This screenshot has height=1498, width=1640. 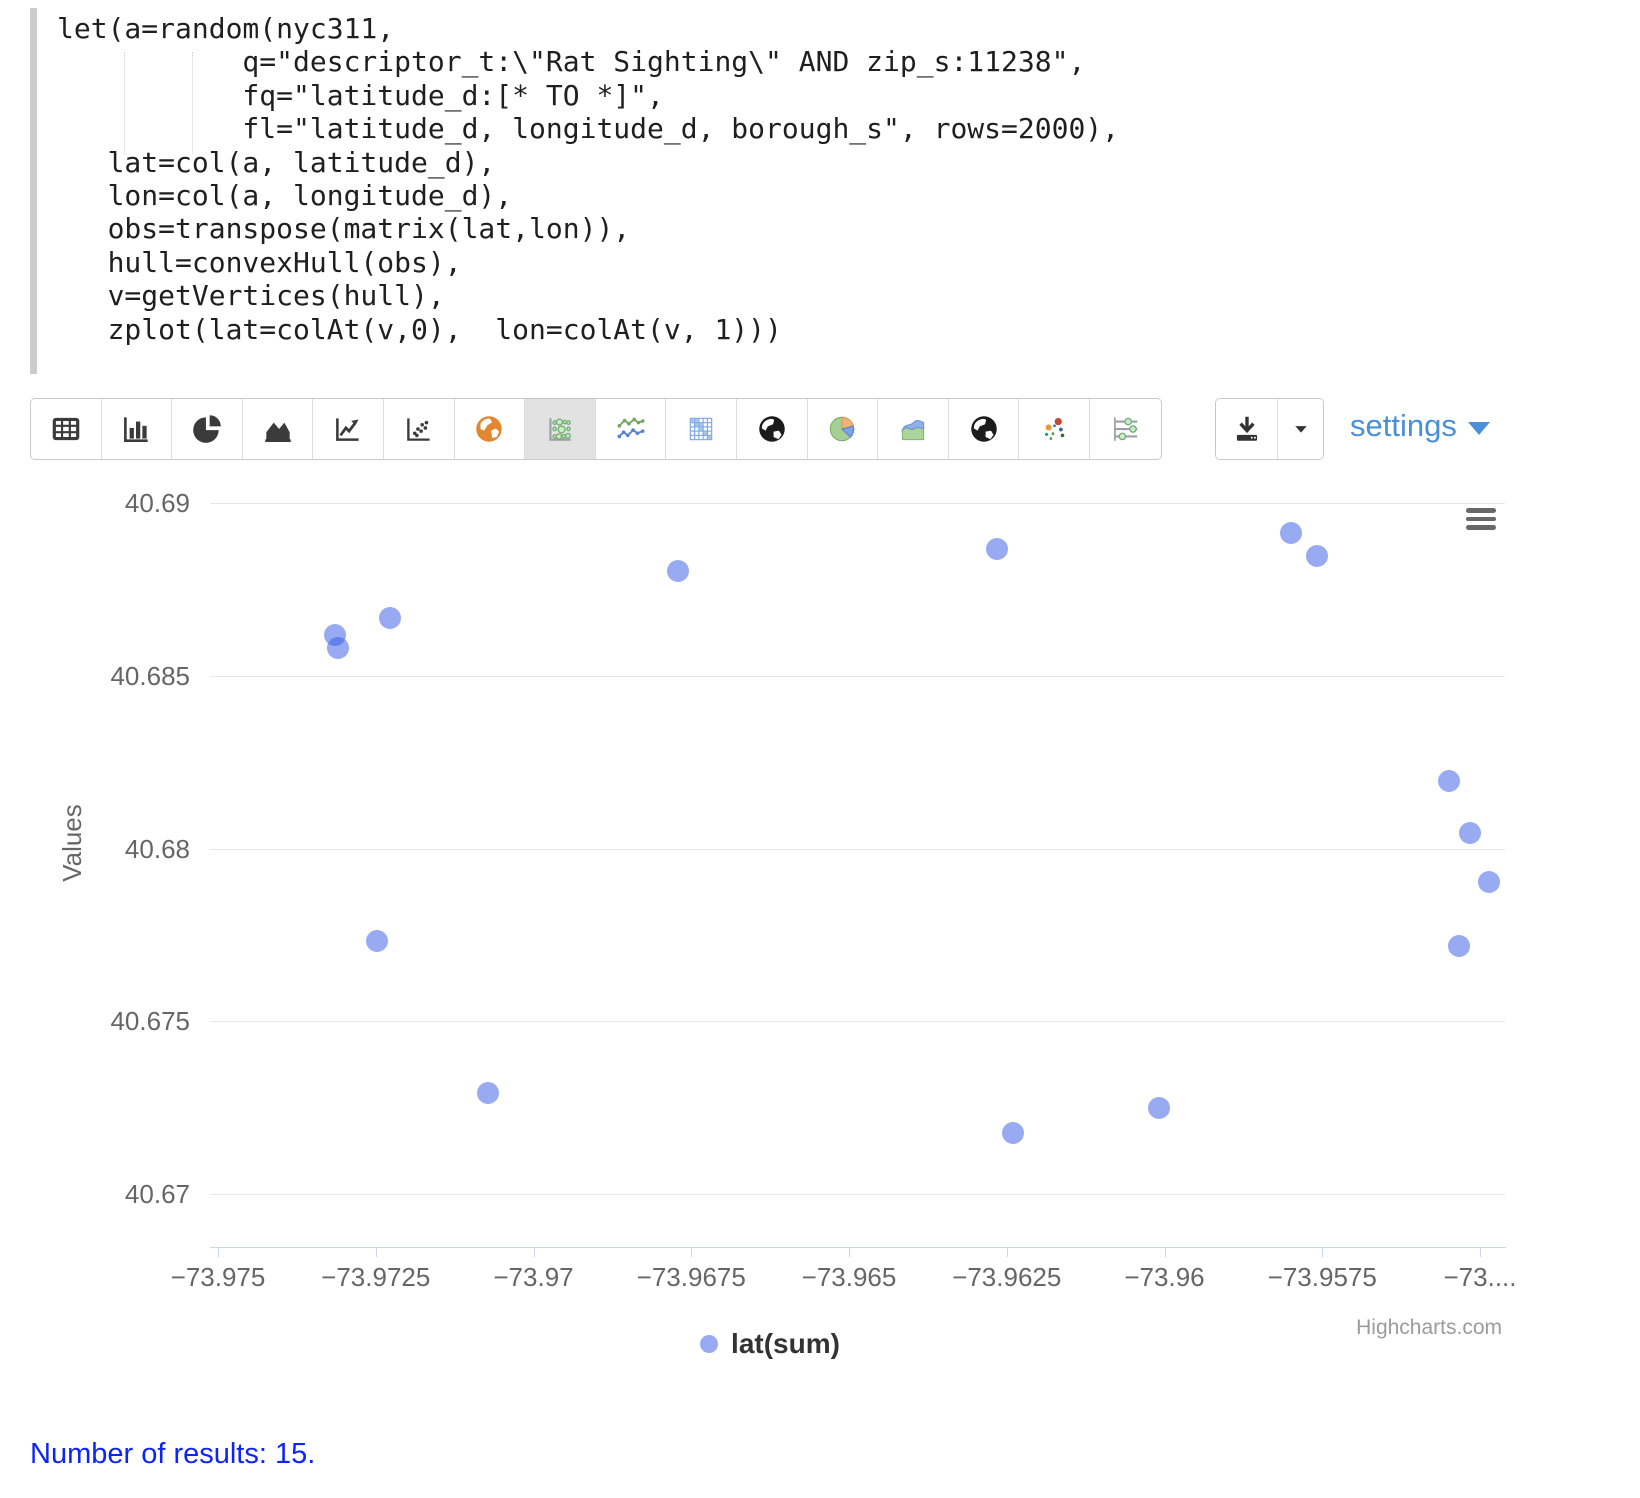 I want to click on chart-context-menu-button, so click(x=1481, y=521).